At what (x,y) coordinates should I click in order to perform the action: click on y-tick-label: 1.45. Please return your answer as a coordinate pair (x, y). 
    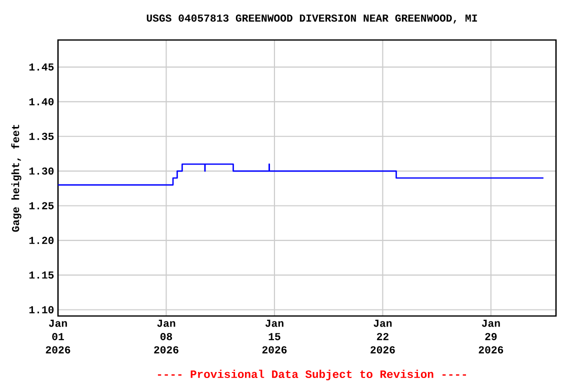
    Looking at the image, I should click on (41, 67).